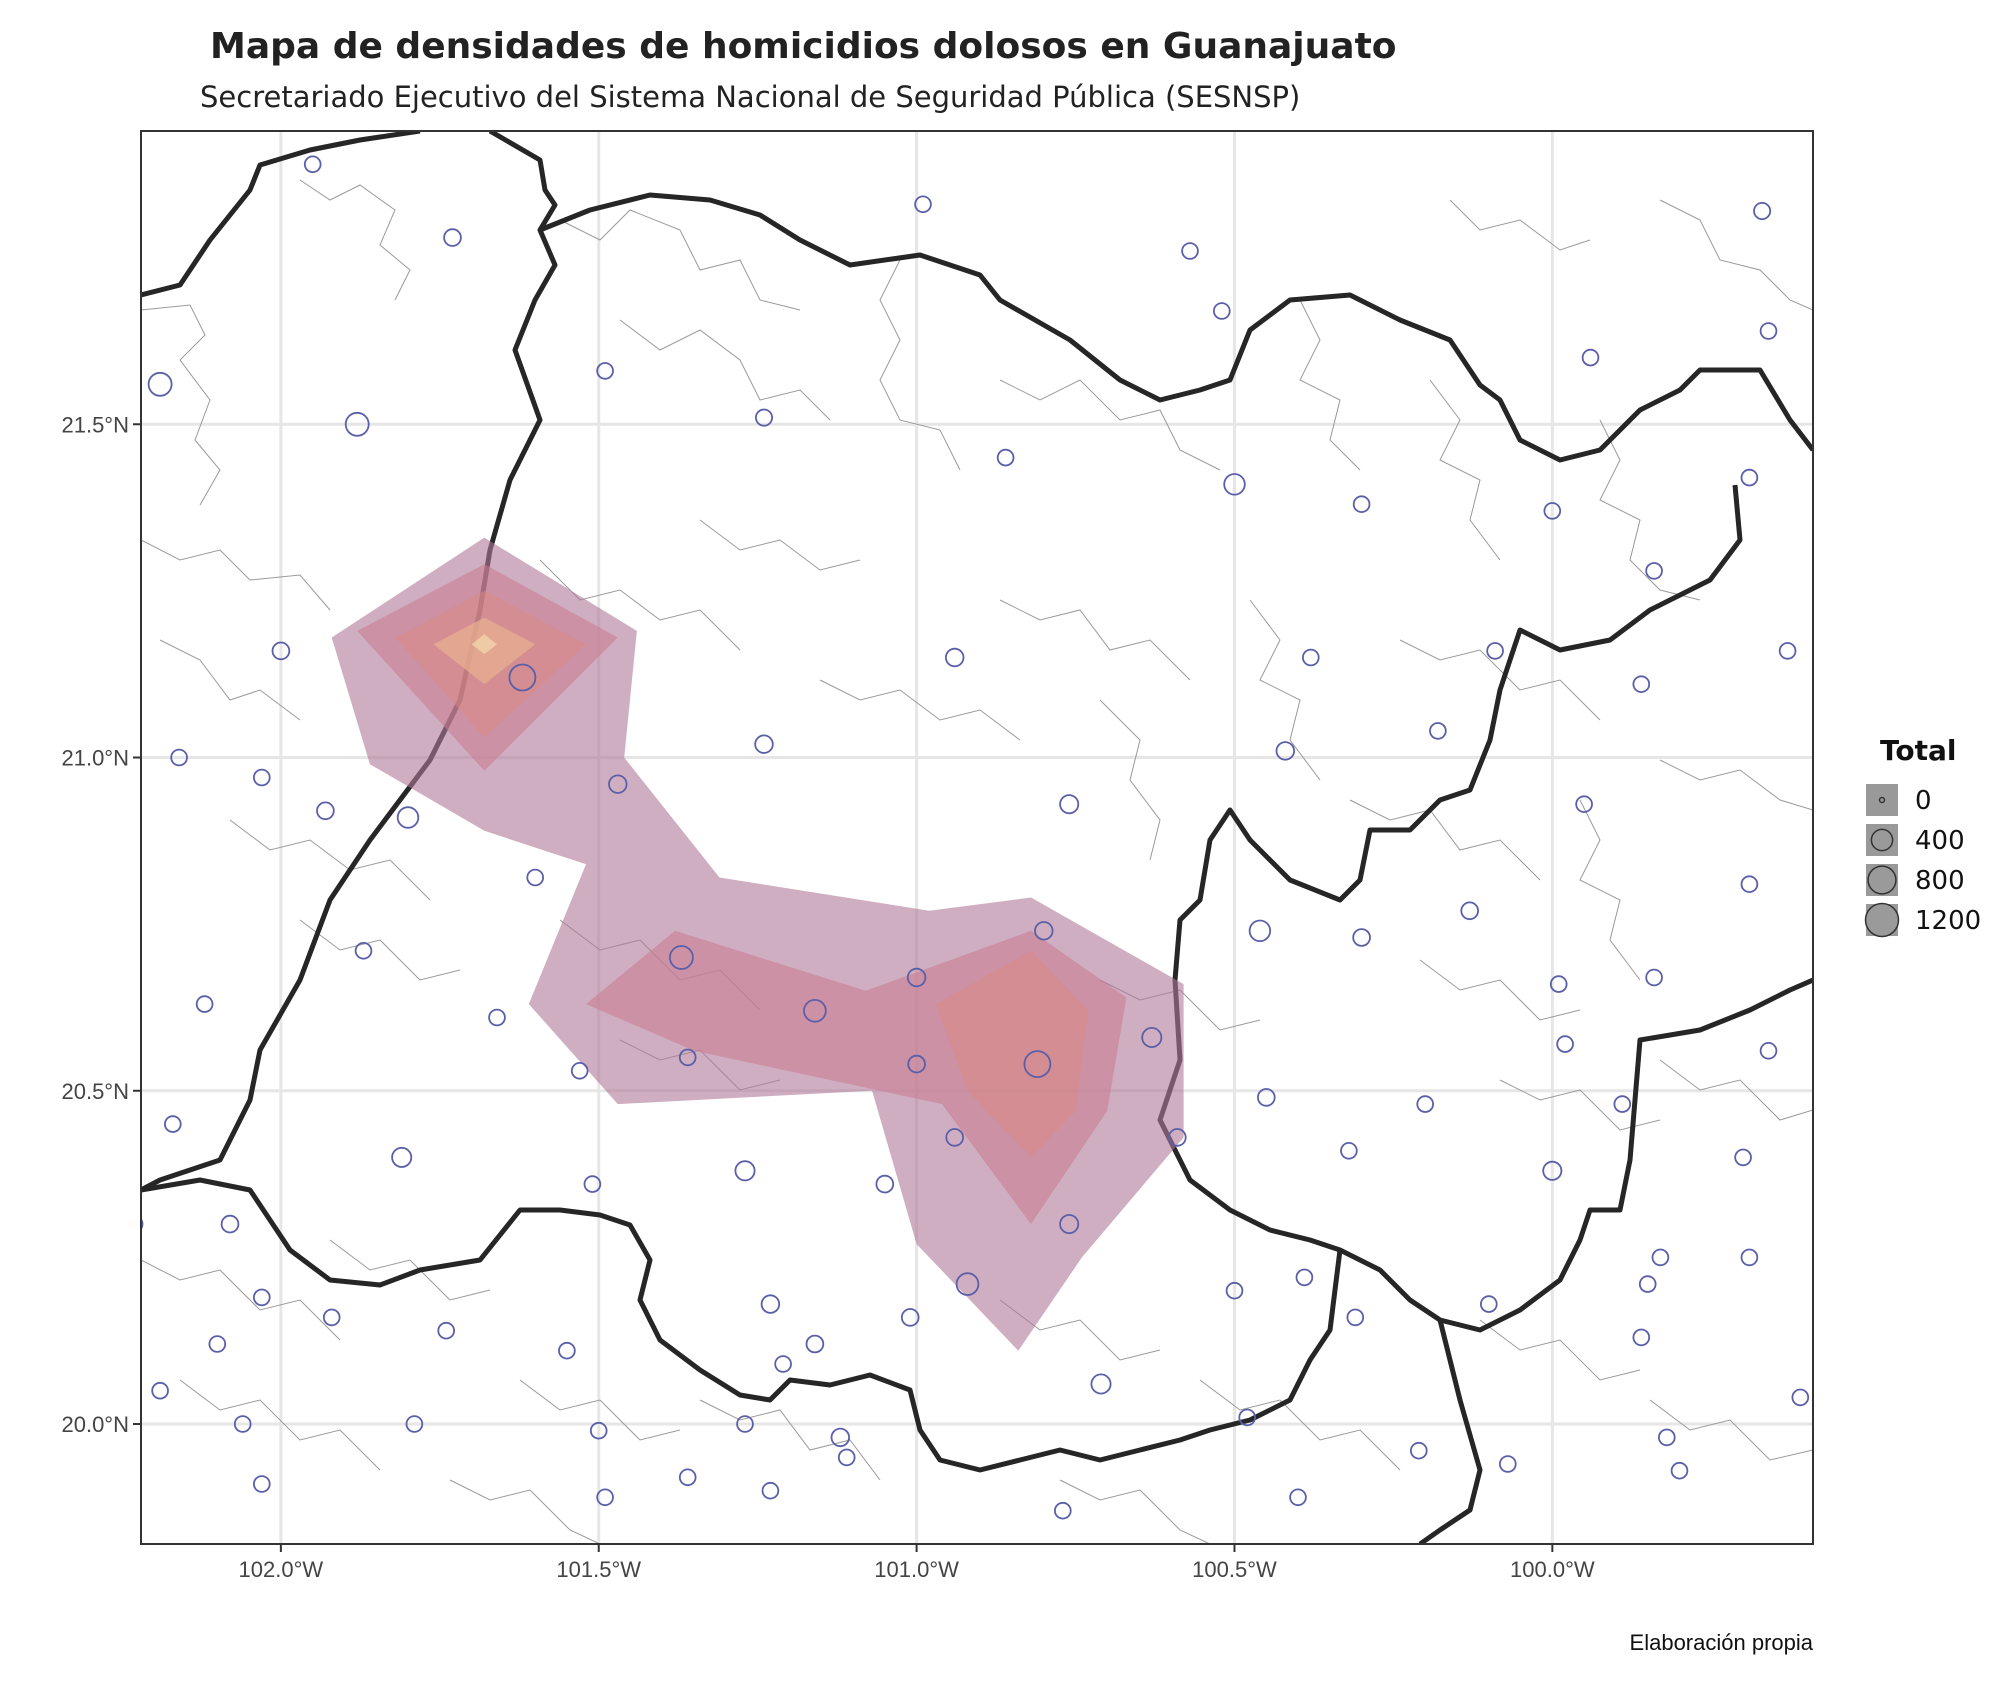 The image size is (2000, 1694). Describe the element at coordinates (742, 1325) in the screenshot. I see `state-boundary-south` at that location.